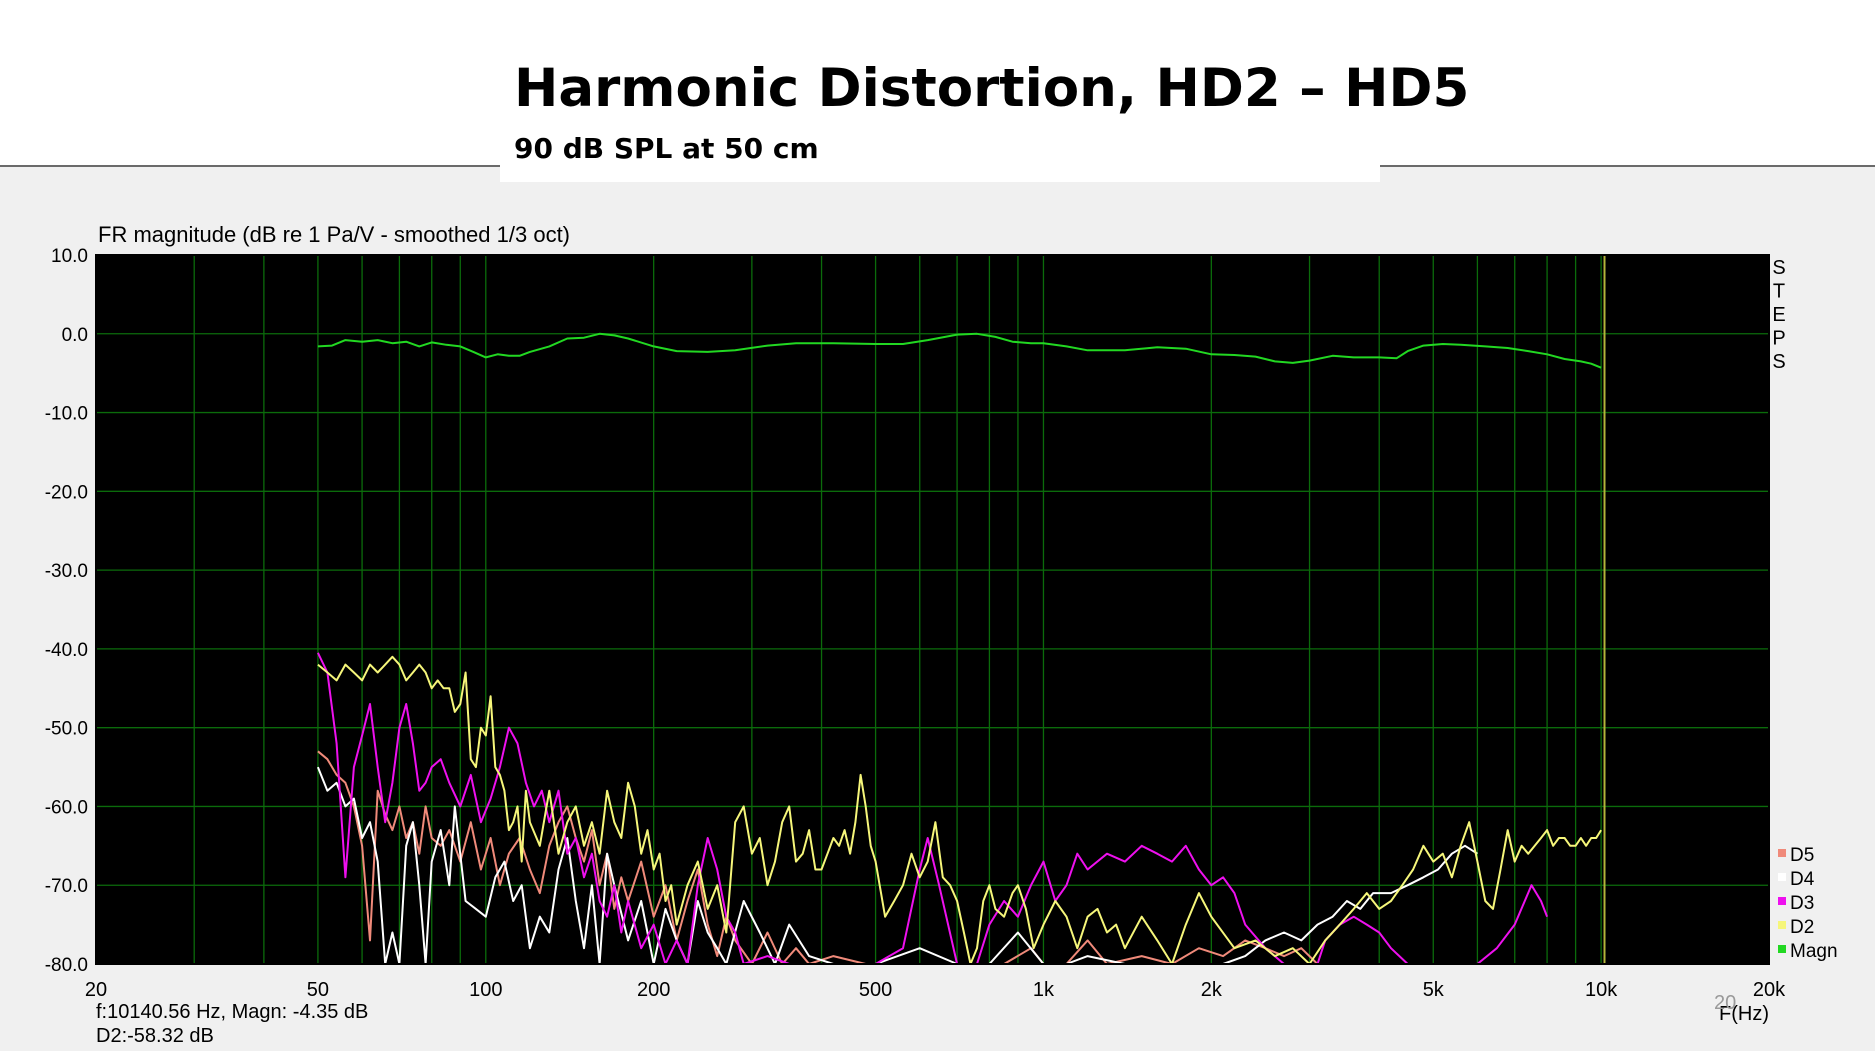 The height and width of the screenshot is (1051, 1875). Describe the element at coordinates (666, 148) in the screenshot. I see `slide-subtitle: 90 dB SPL at 50 cm` at that location.